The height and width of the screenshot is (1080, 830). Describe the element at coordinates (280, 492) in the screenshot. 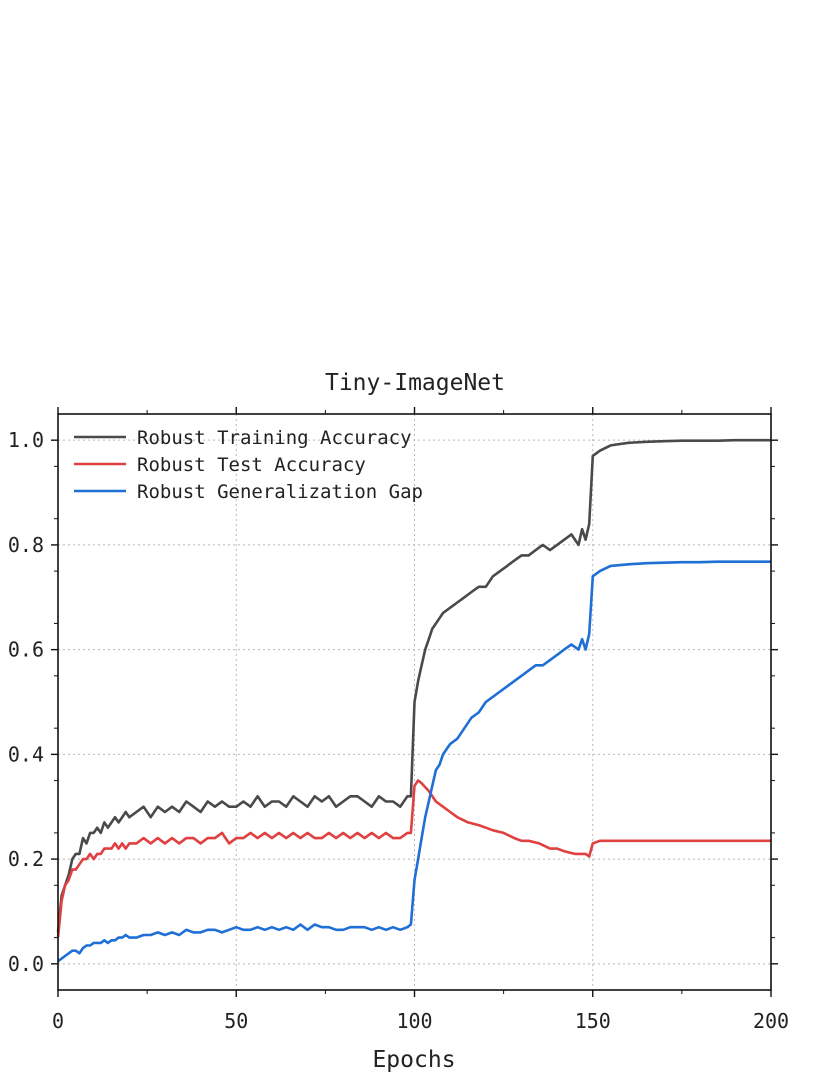

I see `legend-label: Robust Generalization Gap` at that location.